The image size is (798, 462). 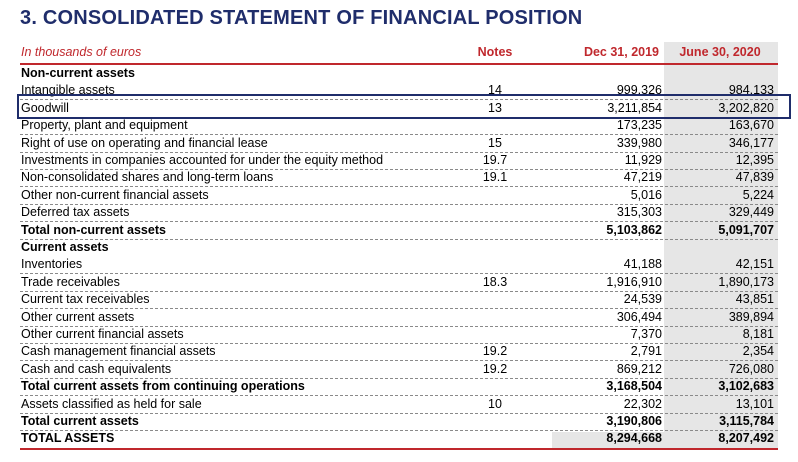 What do you see at coordinates (495, 281) in the screenshot?
I see `row-notes: 18.3` at bounding box center [495, 281].